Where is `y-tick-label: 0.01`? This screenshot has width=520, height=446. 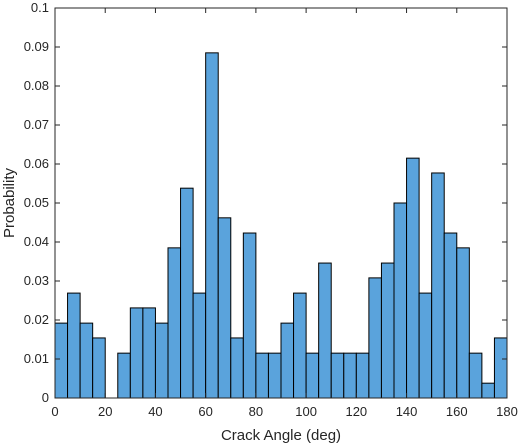
y-tick-label: 0.01 is located at coordinates (36, 358).